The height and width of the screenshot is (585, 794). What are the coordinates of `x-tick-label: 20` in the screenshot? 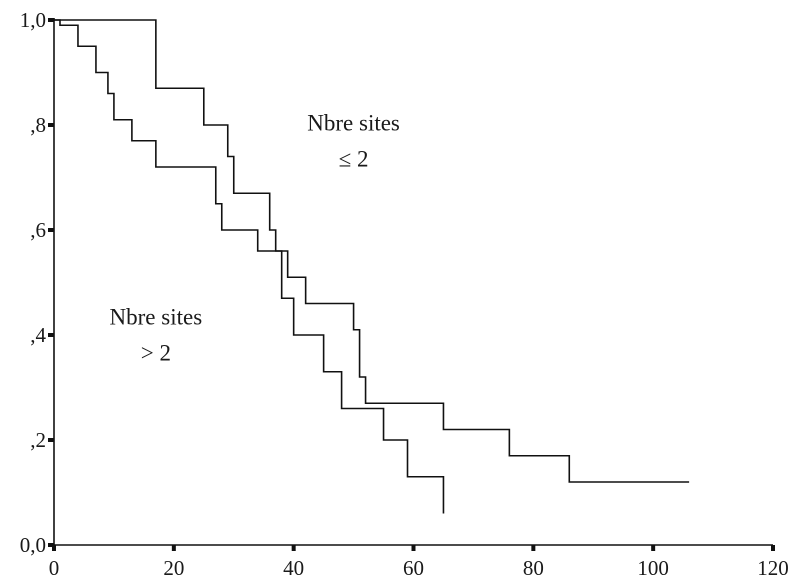 It's located at (173, 568).